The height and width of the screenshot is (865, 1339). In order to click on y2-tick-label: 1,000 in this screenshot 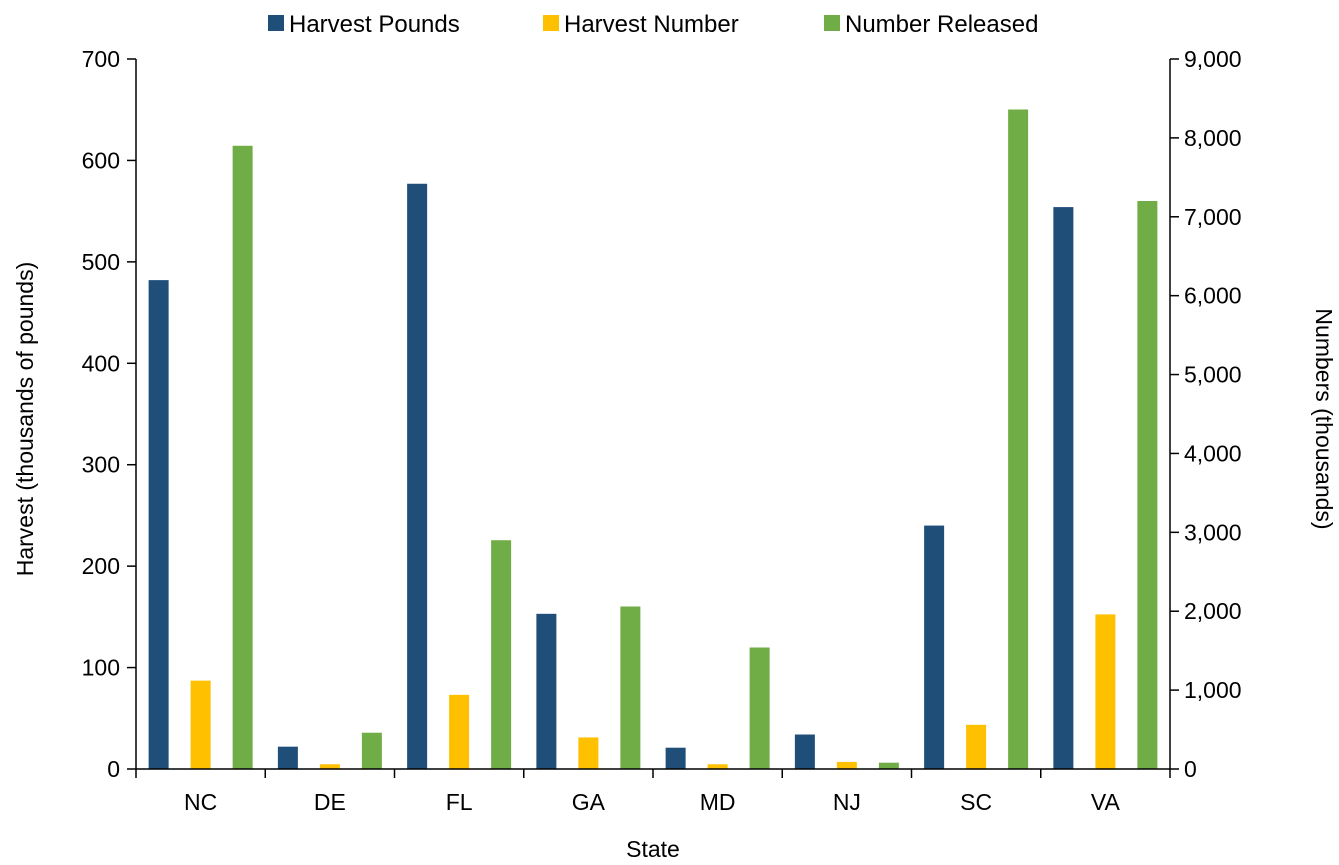, I will do `click(1213, 690)`.